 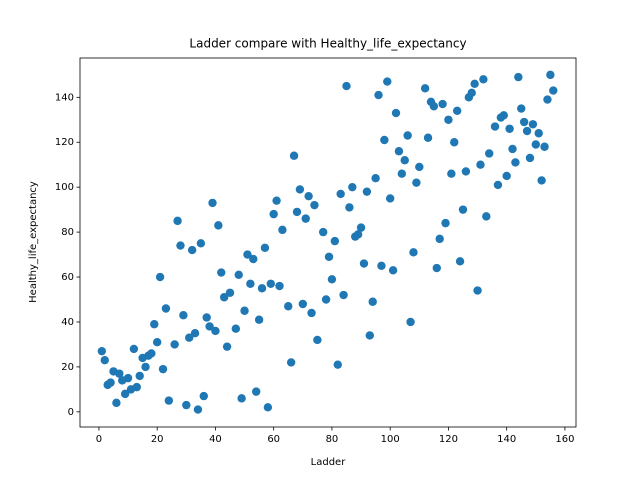 I want to click on y-tick-label: 100, so click(x=64, y=187).